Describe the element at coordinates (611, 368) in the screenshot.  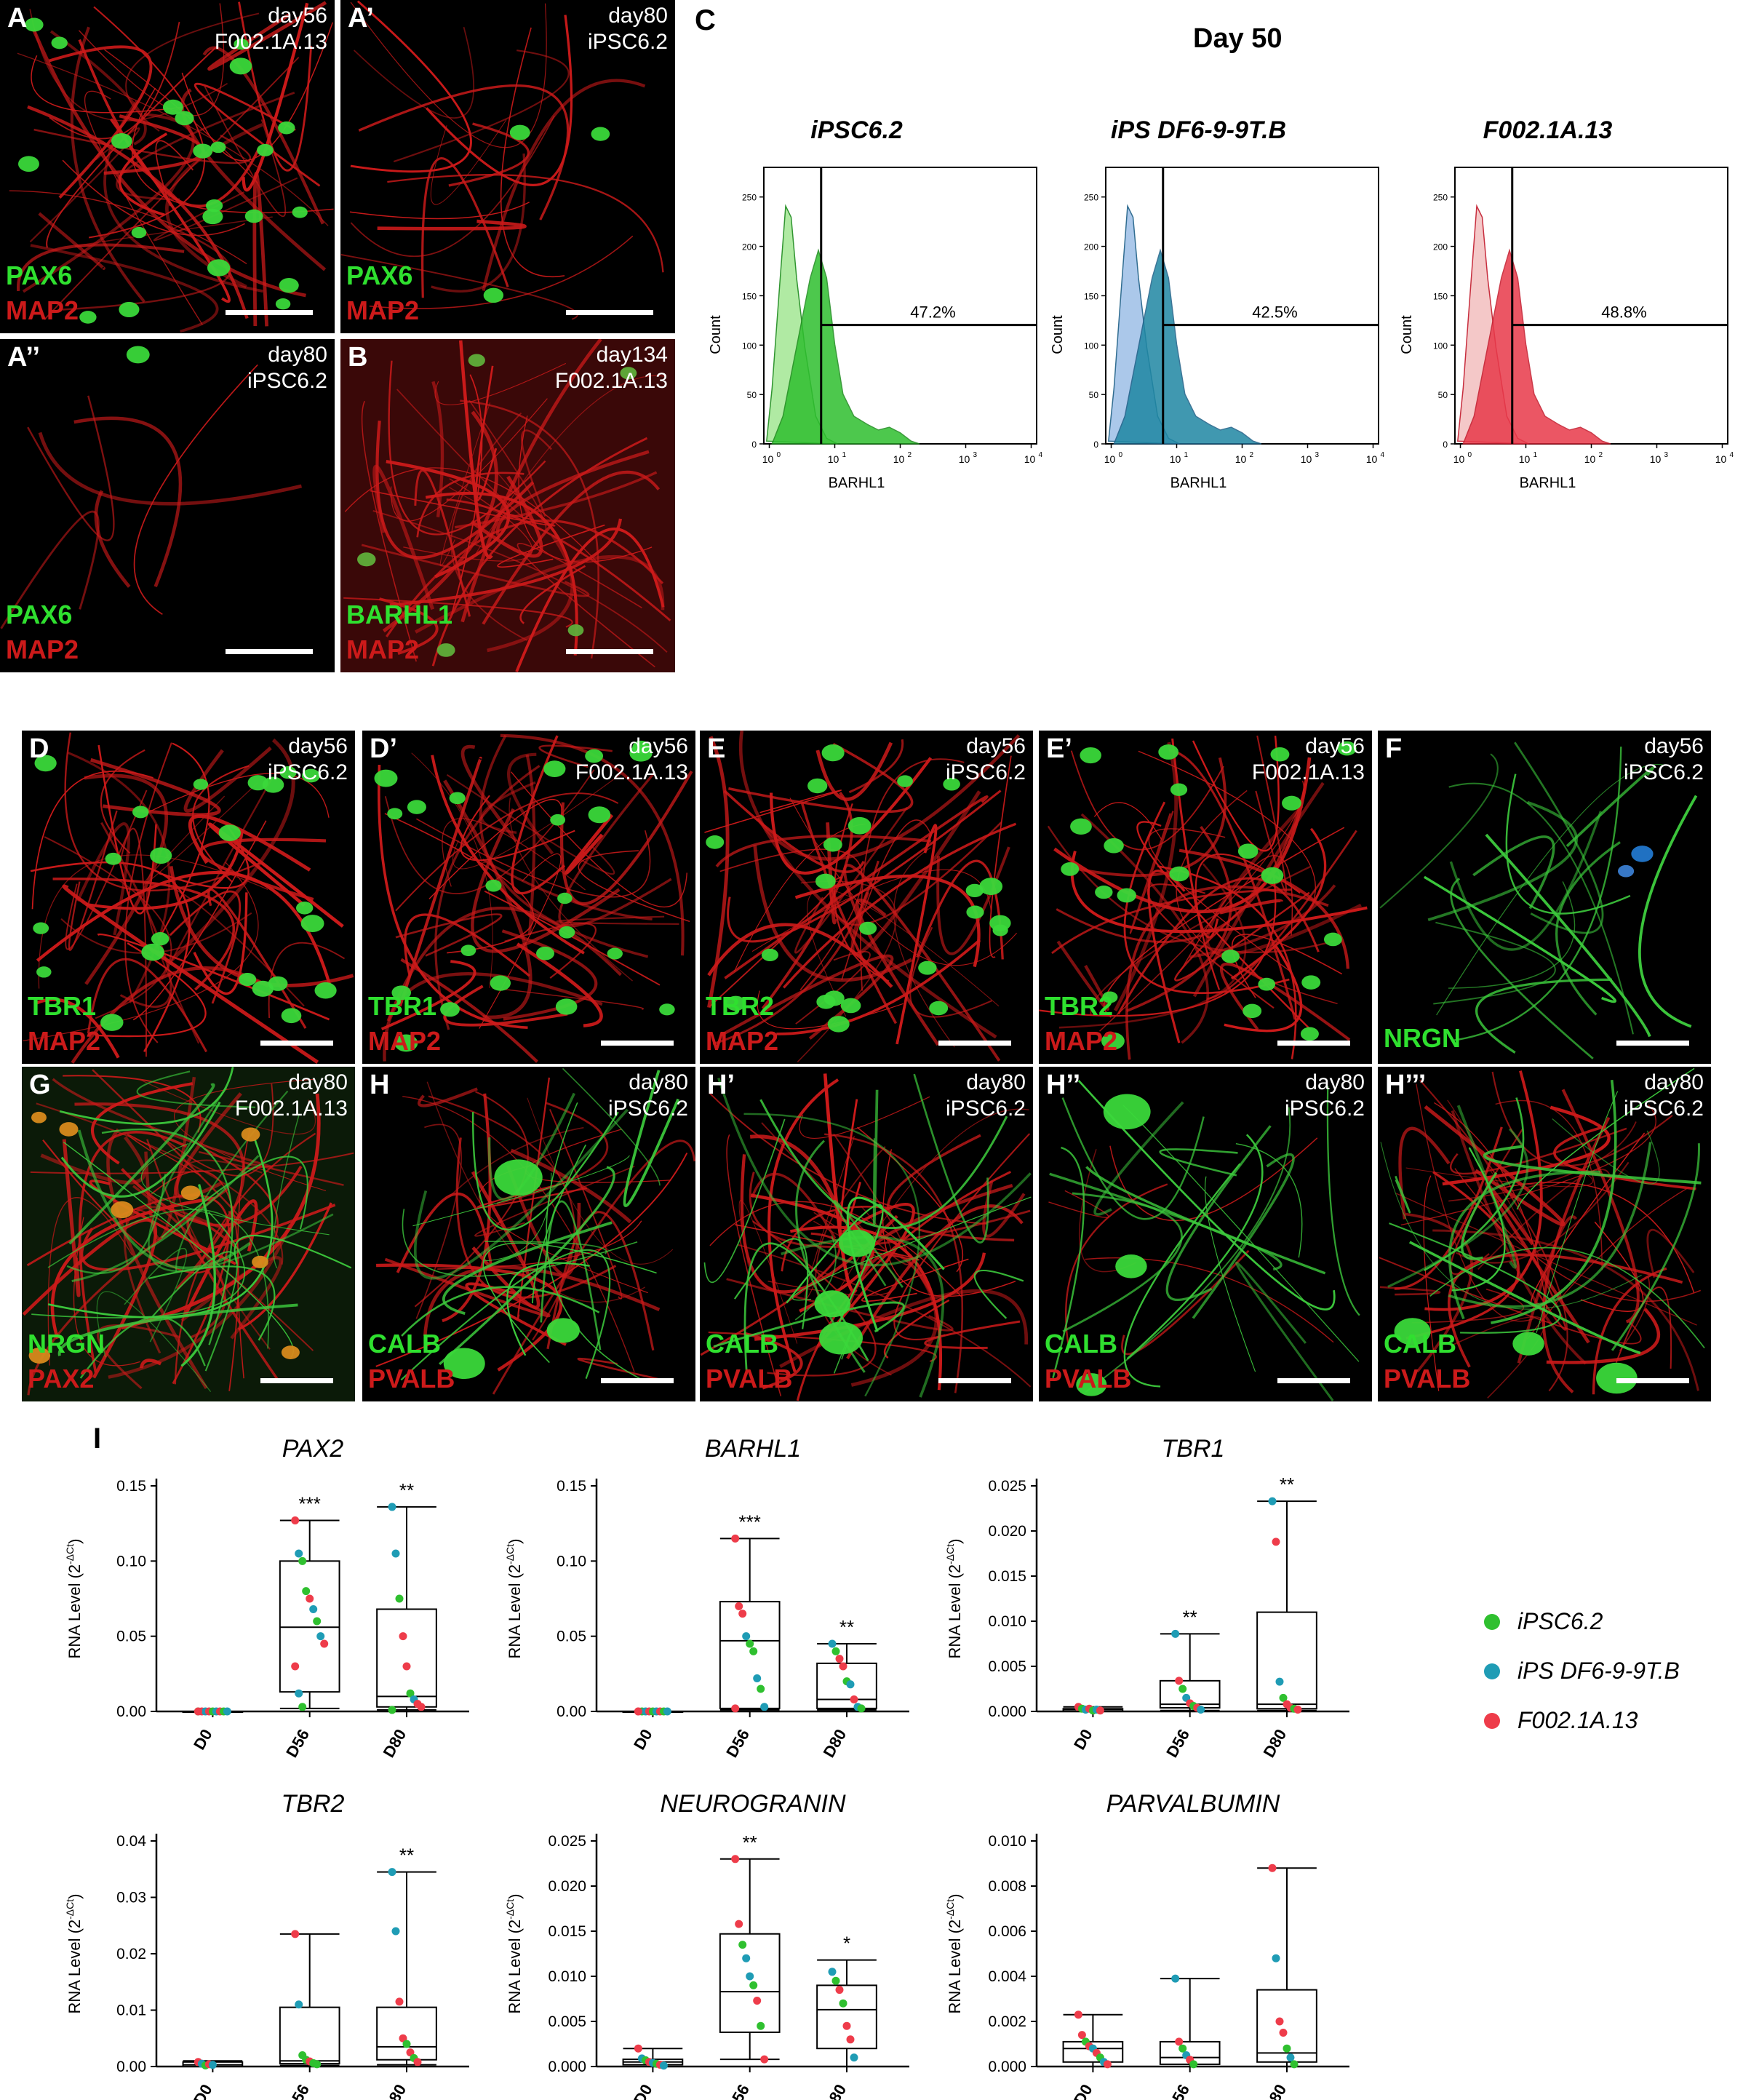
I see `panel-info: day134 F002.1A.13` at that location.